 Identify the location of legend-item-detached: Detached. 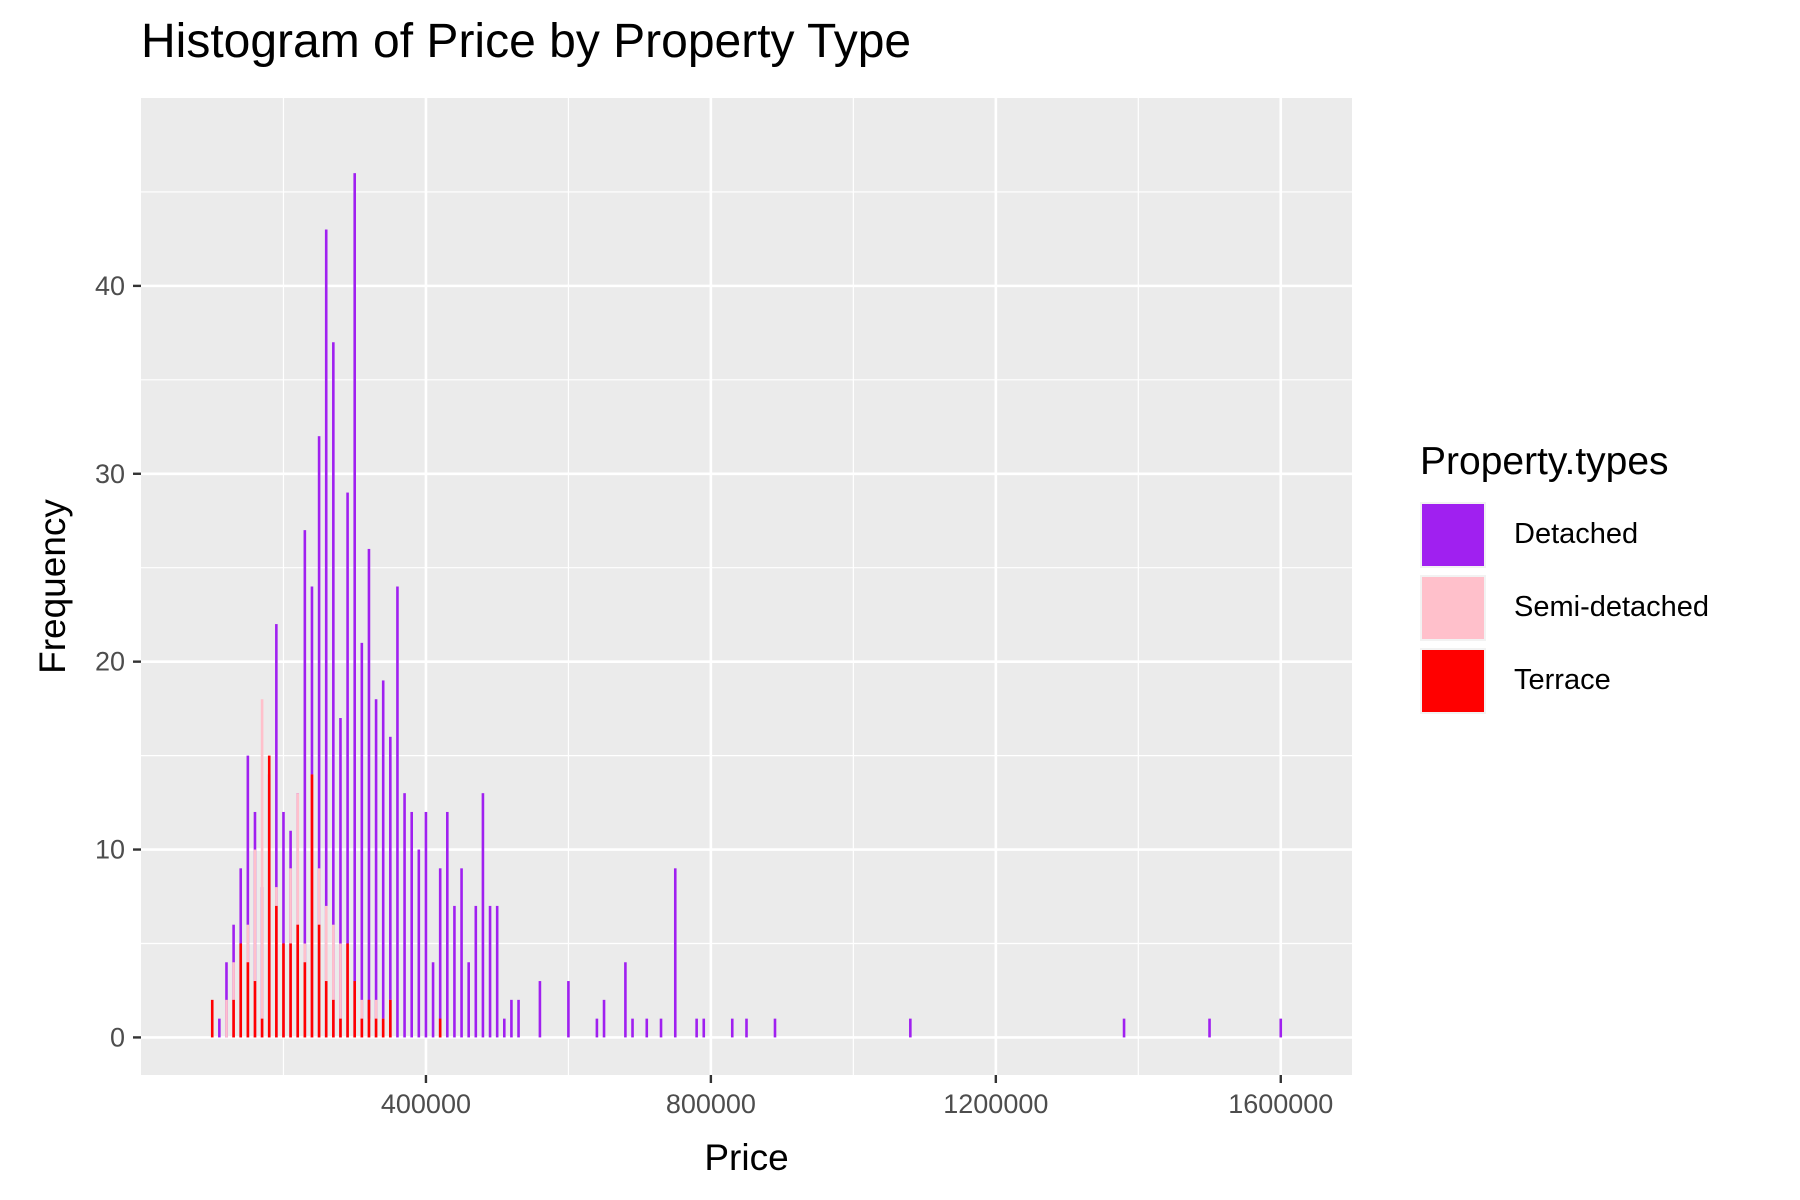
(1564, 534).